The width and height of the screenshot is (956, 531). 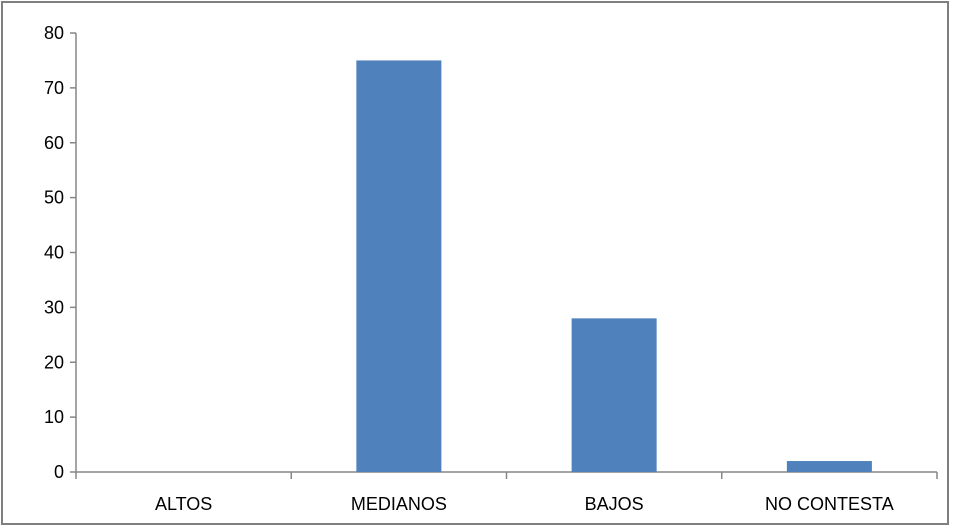 I want to click on x-tick-label: MEDIANOS, so click(x=399, y=504).